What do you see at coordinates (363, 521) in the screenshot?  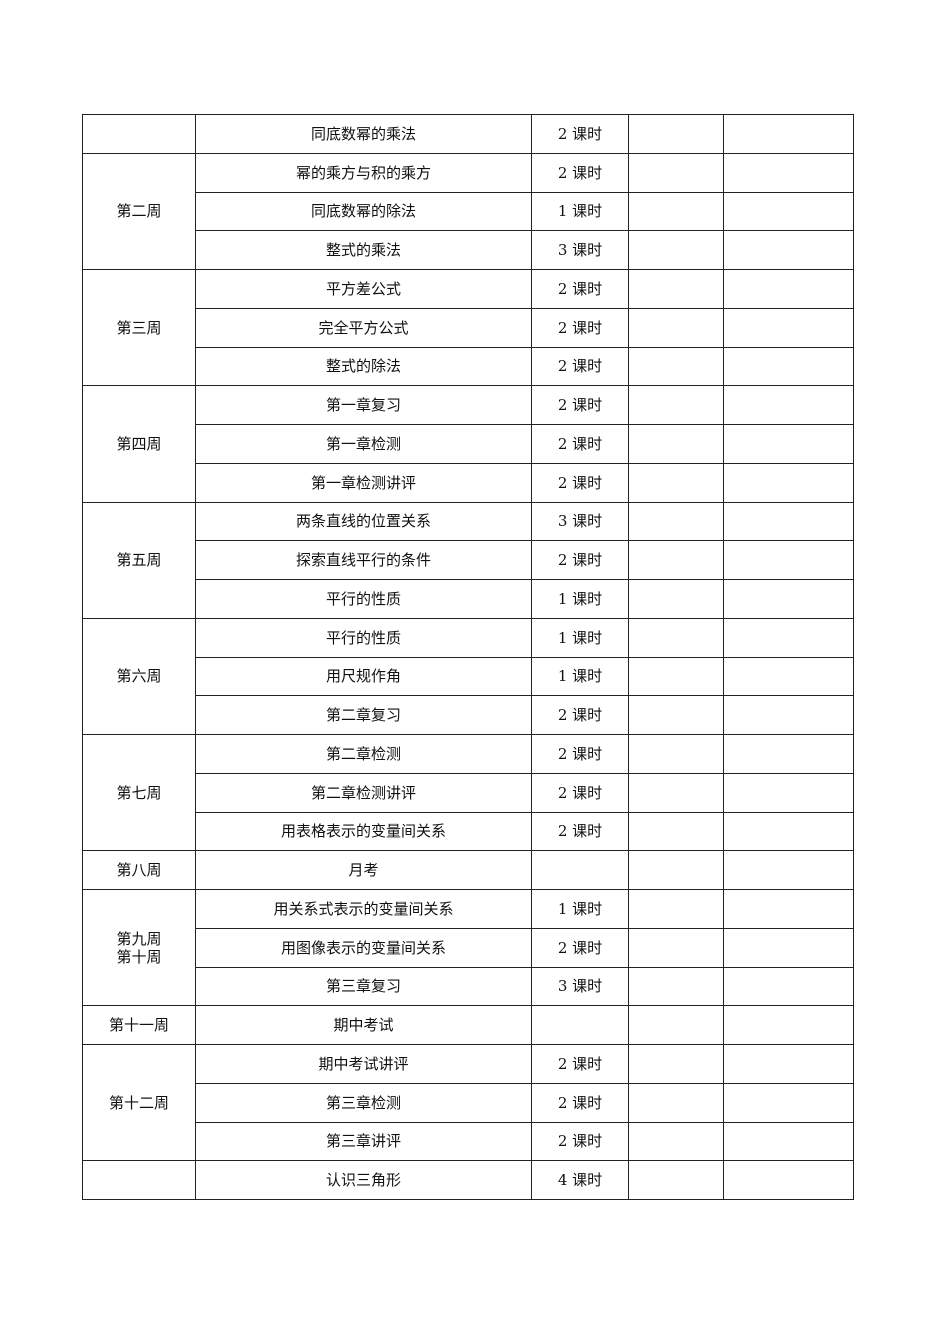 I see `topic-cell: 两条直线的位置关系` at bounding box center [363, 521].